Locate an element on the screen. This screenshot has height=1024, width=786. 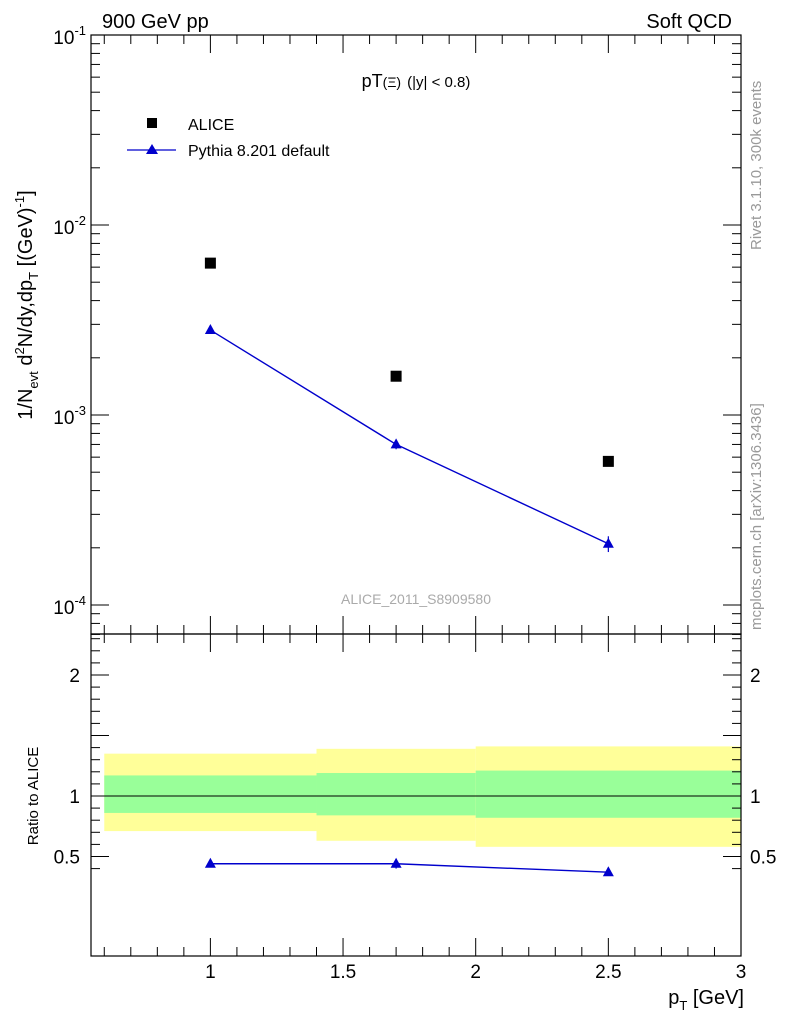
ratio-y-tick-label-left: 0.5 is located at coordinates (67, 858).